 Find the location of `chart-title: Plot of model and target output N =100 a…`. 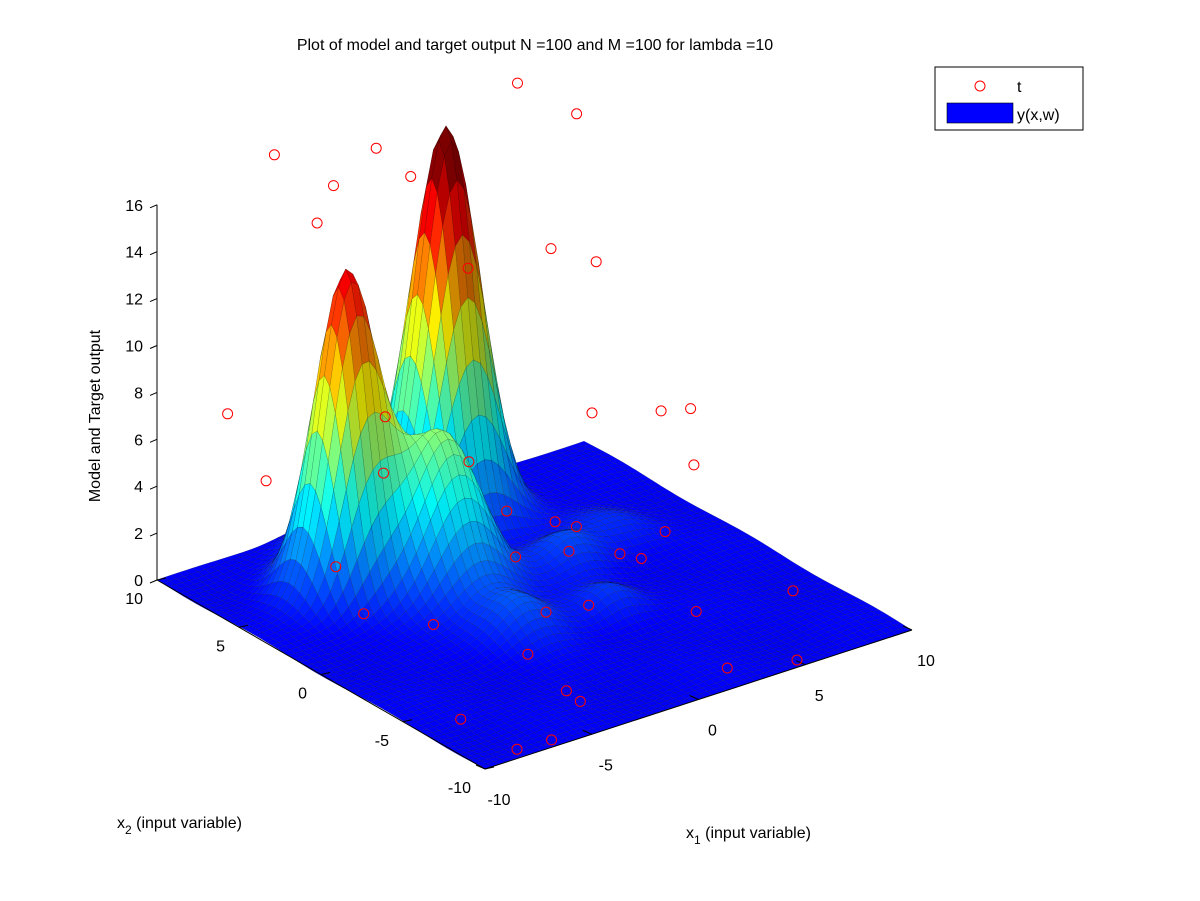

chart-title: Plot of model and target output N =100 a… is located at coordinates (535, 45).